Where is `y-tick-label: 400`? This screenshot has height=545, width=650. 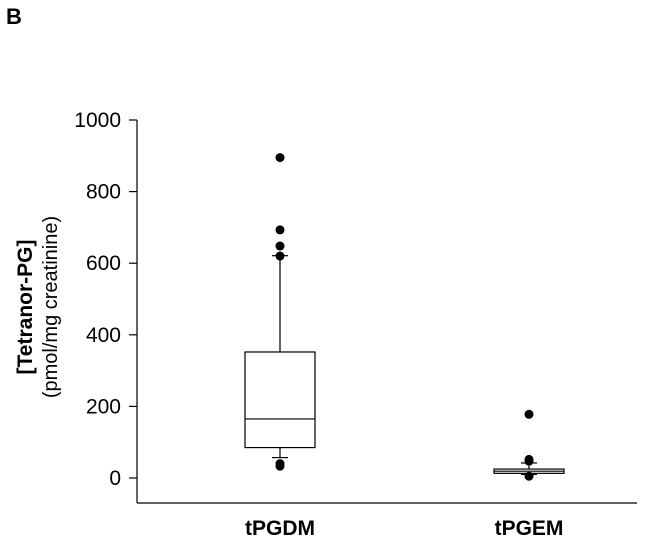
y-tick-label: 400 is located at coordinates (103, 335).